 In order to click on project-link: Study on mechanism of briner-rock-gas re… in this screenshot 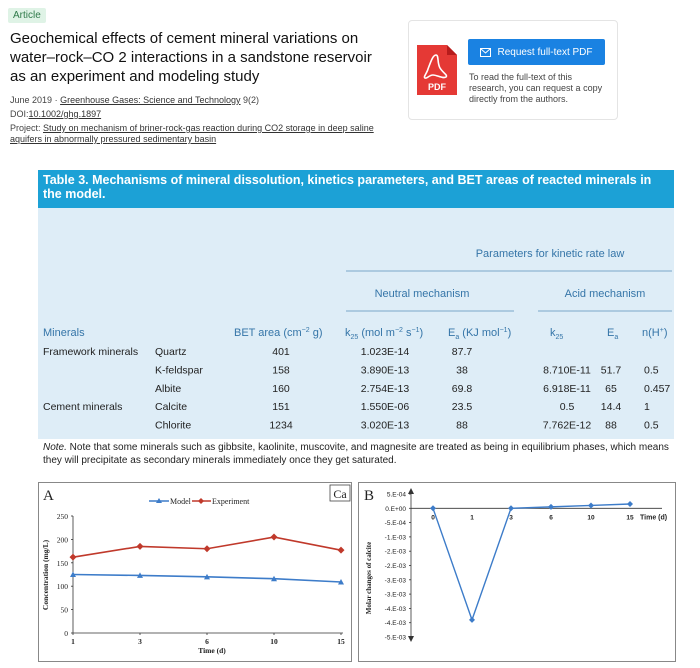, I will do `click(208, 128)`.